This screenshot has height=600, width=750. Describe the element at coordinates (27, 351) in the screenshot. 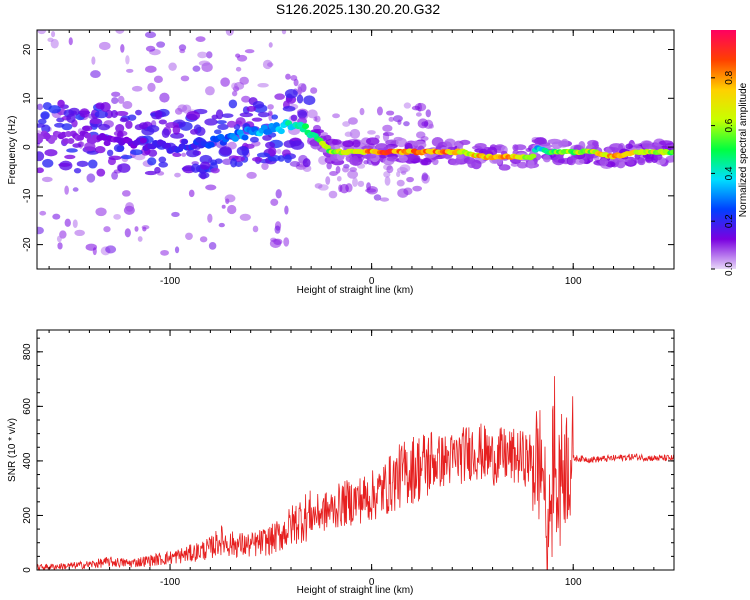

I see `snr-ytick-label: 800` at that location.